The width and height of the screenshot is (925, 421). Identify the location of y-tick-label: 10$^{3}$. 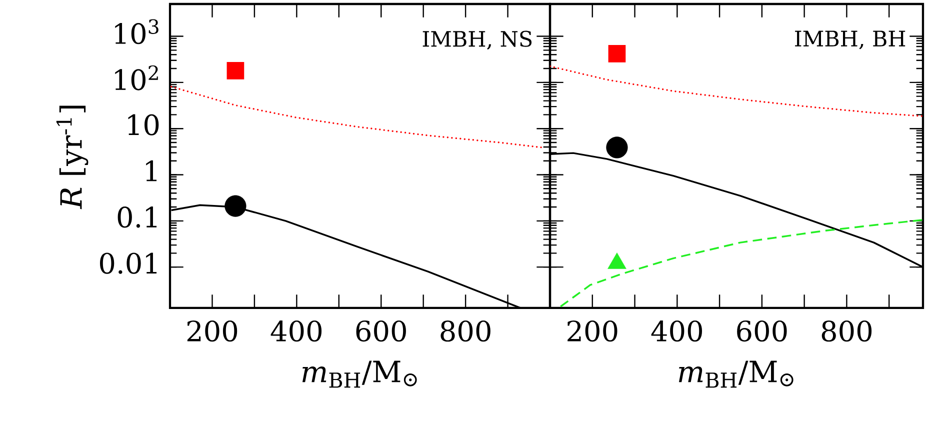
(136, 31).